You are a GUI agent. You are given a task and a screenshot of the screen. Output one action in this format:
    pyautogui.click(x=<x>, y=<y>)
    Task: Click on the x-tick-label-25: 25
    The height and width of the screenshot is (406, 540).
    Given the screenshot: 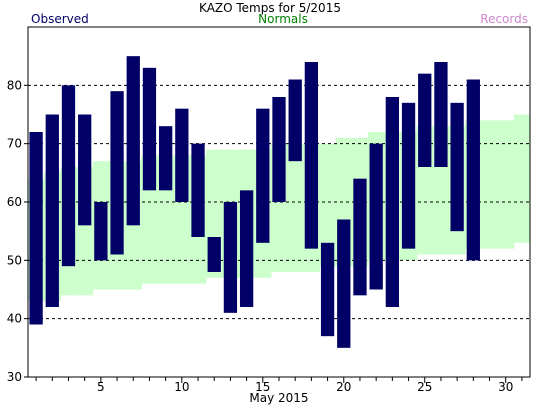 What is the action you would take?
    pyautogui.click(x=424, y=387)
    